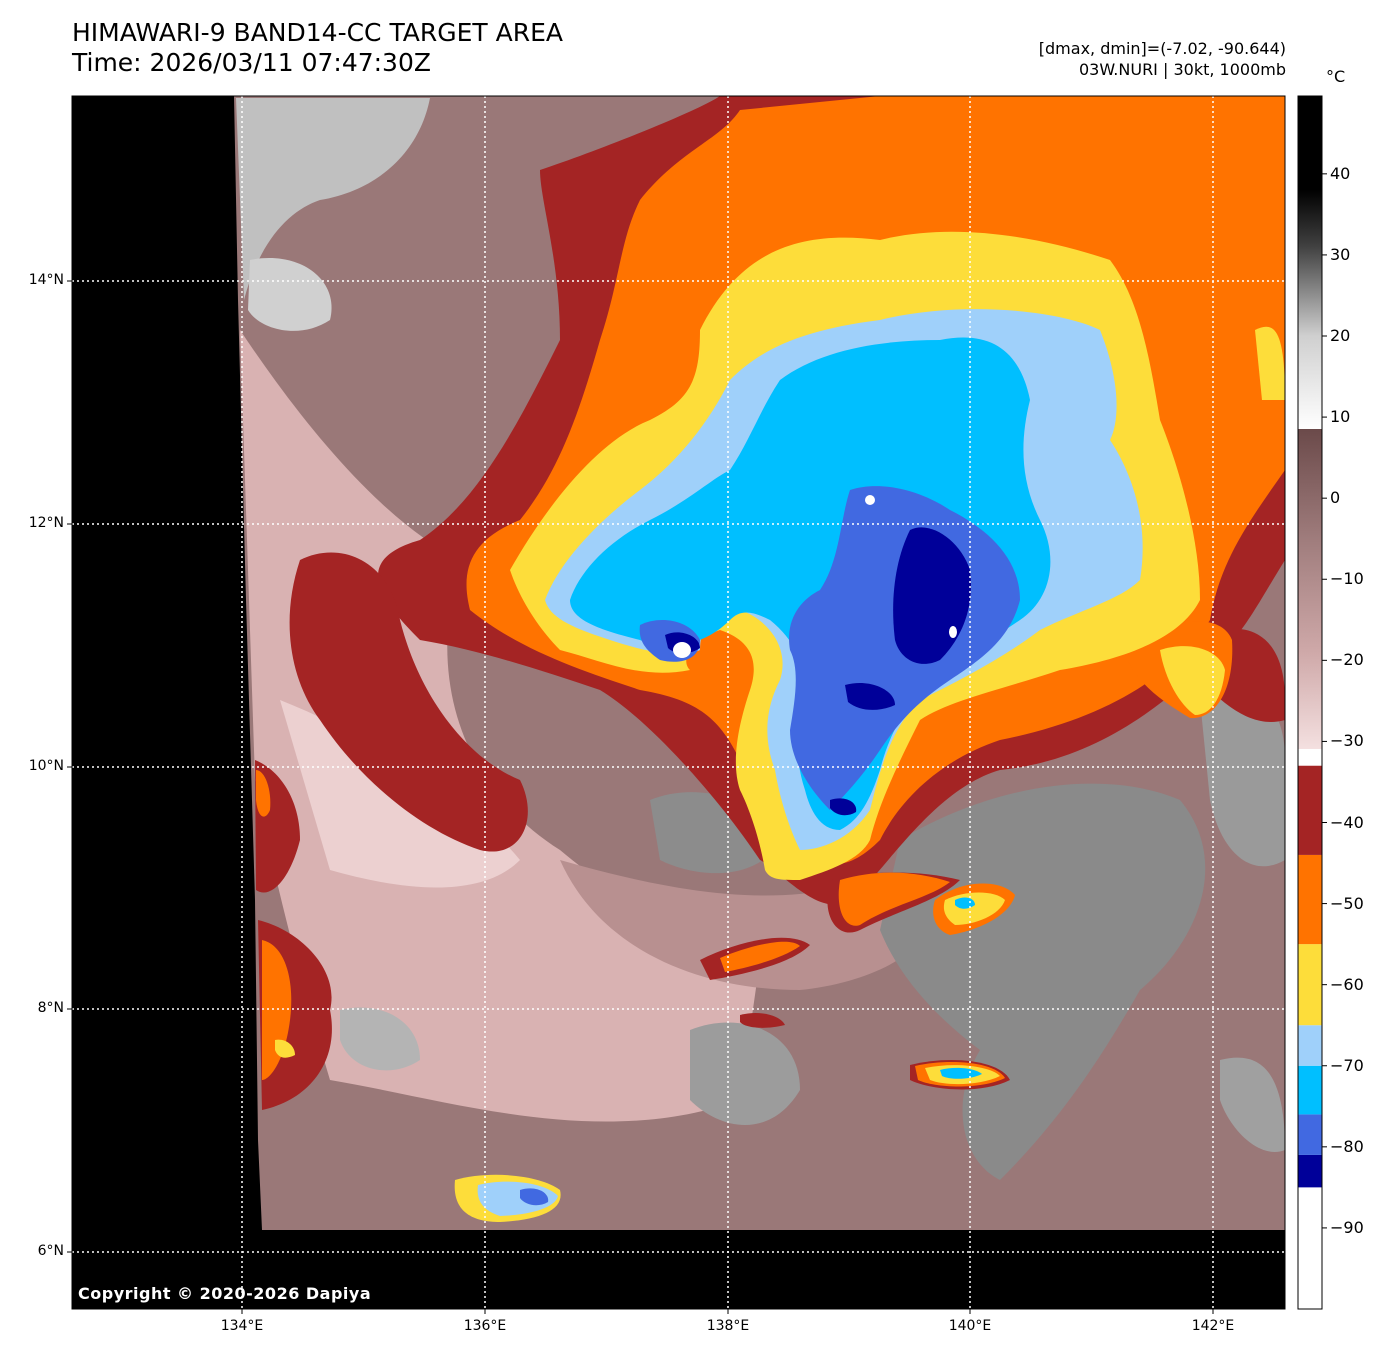 The height and width of the screenshot is (1359, 1390). What do you see at coordinates (1347, 984) in the screenshot?
I see `colorbar-tick-label: −60` at bounding box center [1347, 984].